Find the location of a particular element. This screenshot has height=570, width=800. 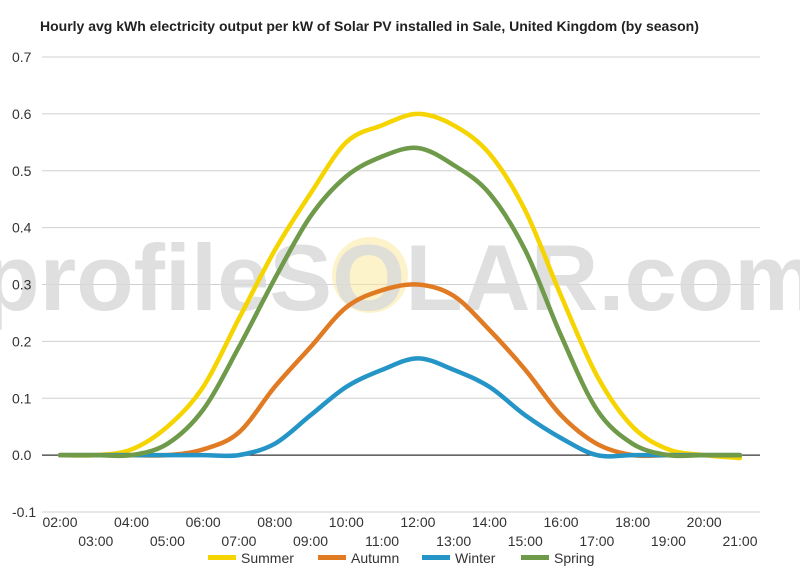

x-tick-label: 15:00 is located at coordinates (525, 541).